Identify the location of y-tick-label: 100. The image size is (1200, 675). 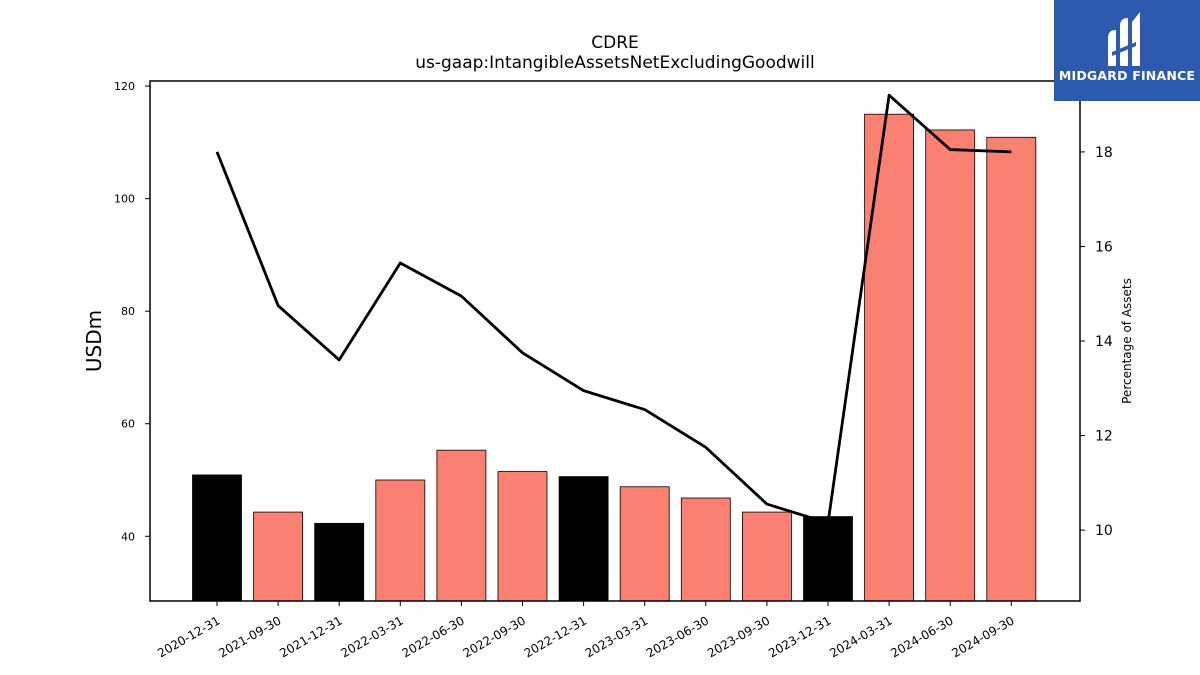
(124, 199).